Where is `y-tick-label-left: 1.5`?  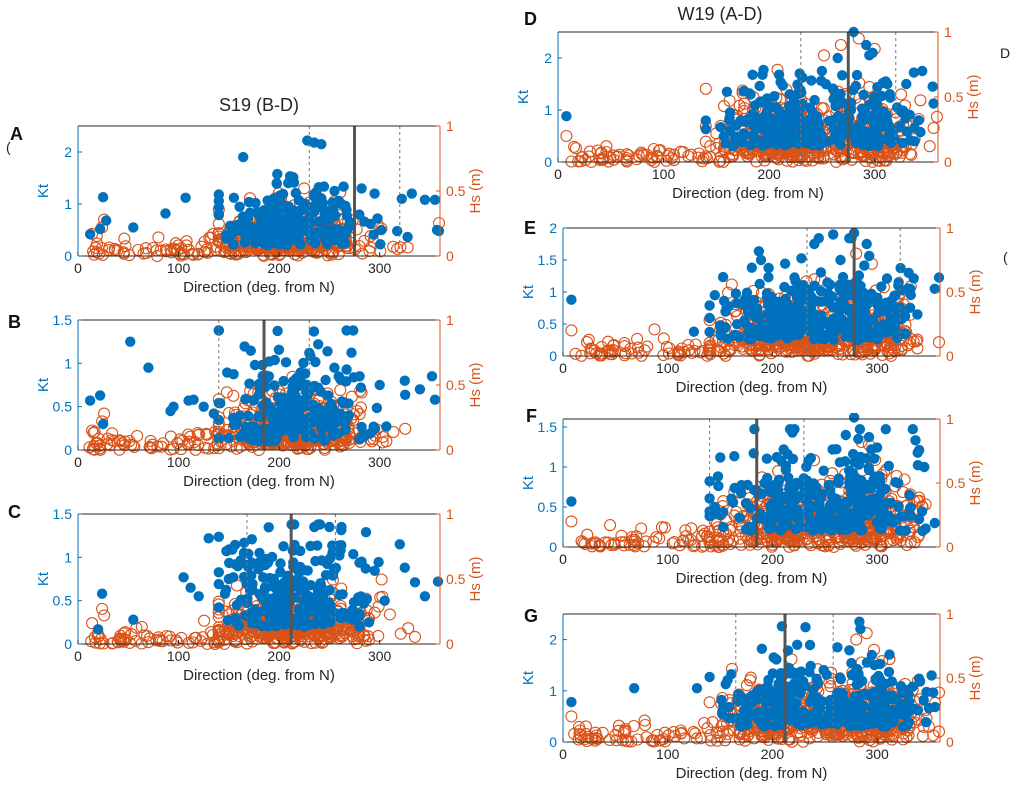 y-tick-label-left: 1.5 is located at coordinates (548, 260).